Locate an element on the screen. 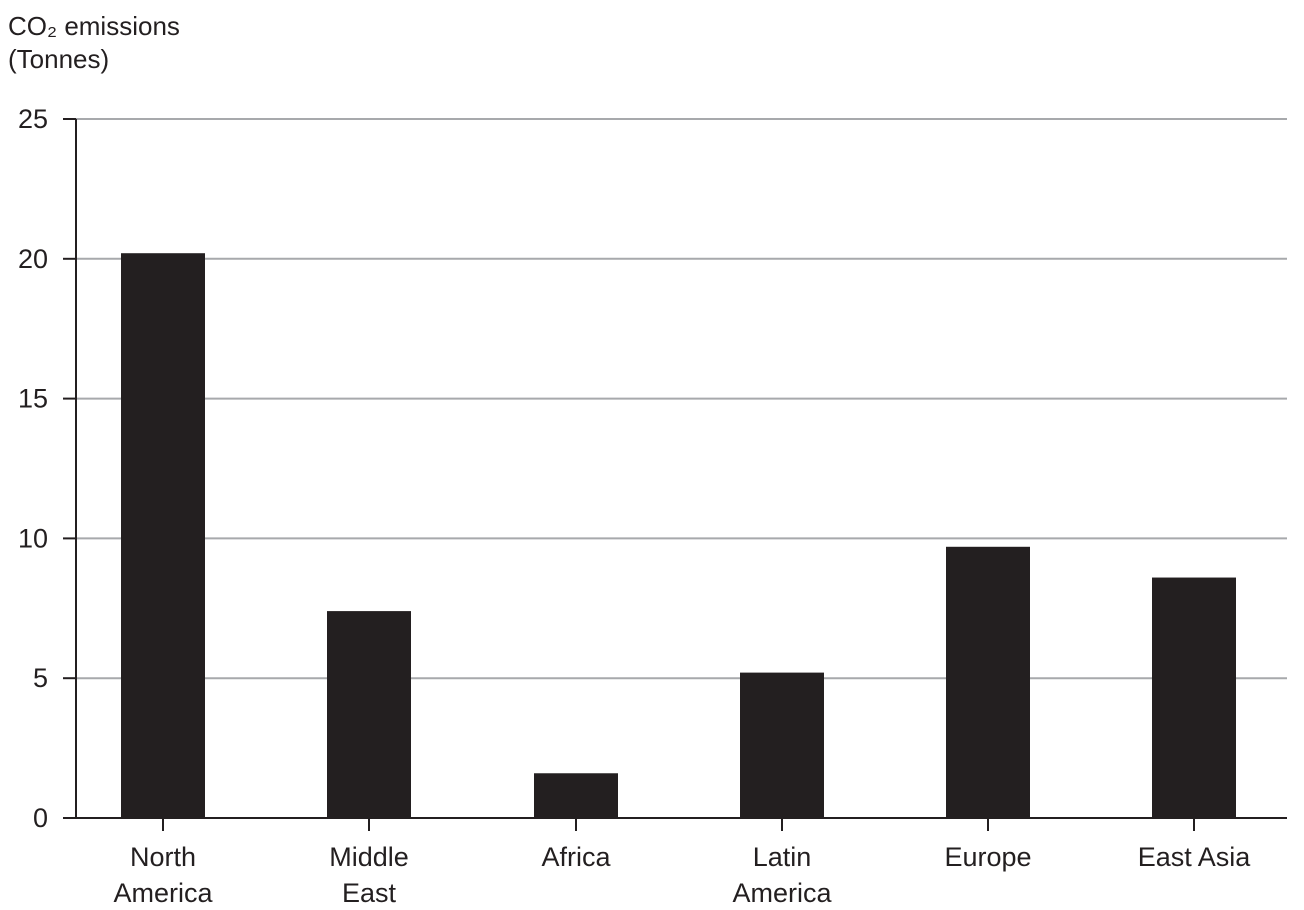 This screenshot has height=910, width=1304. x-tick-label: Africa is located at coordinates (576, 857).